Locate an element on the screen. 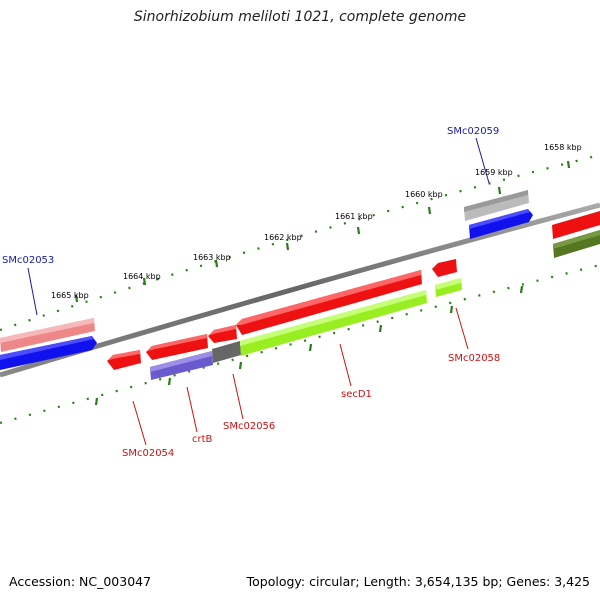 Image resolution: width=600 pixels, height=600 pixels. kbp-label: 1658 kbp is located at coordinates (563, 147).